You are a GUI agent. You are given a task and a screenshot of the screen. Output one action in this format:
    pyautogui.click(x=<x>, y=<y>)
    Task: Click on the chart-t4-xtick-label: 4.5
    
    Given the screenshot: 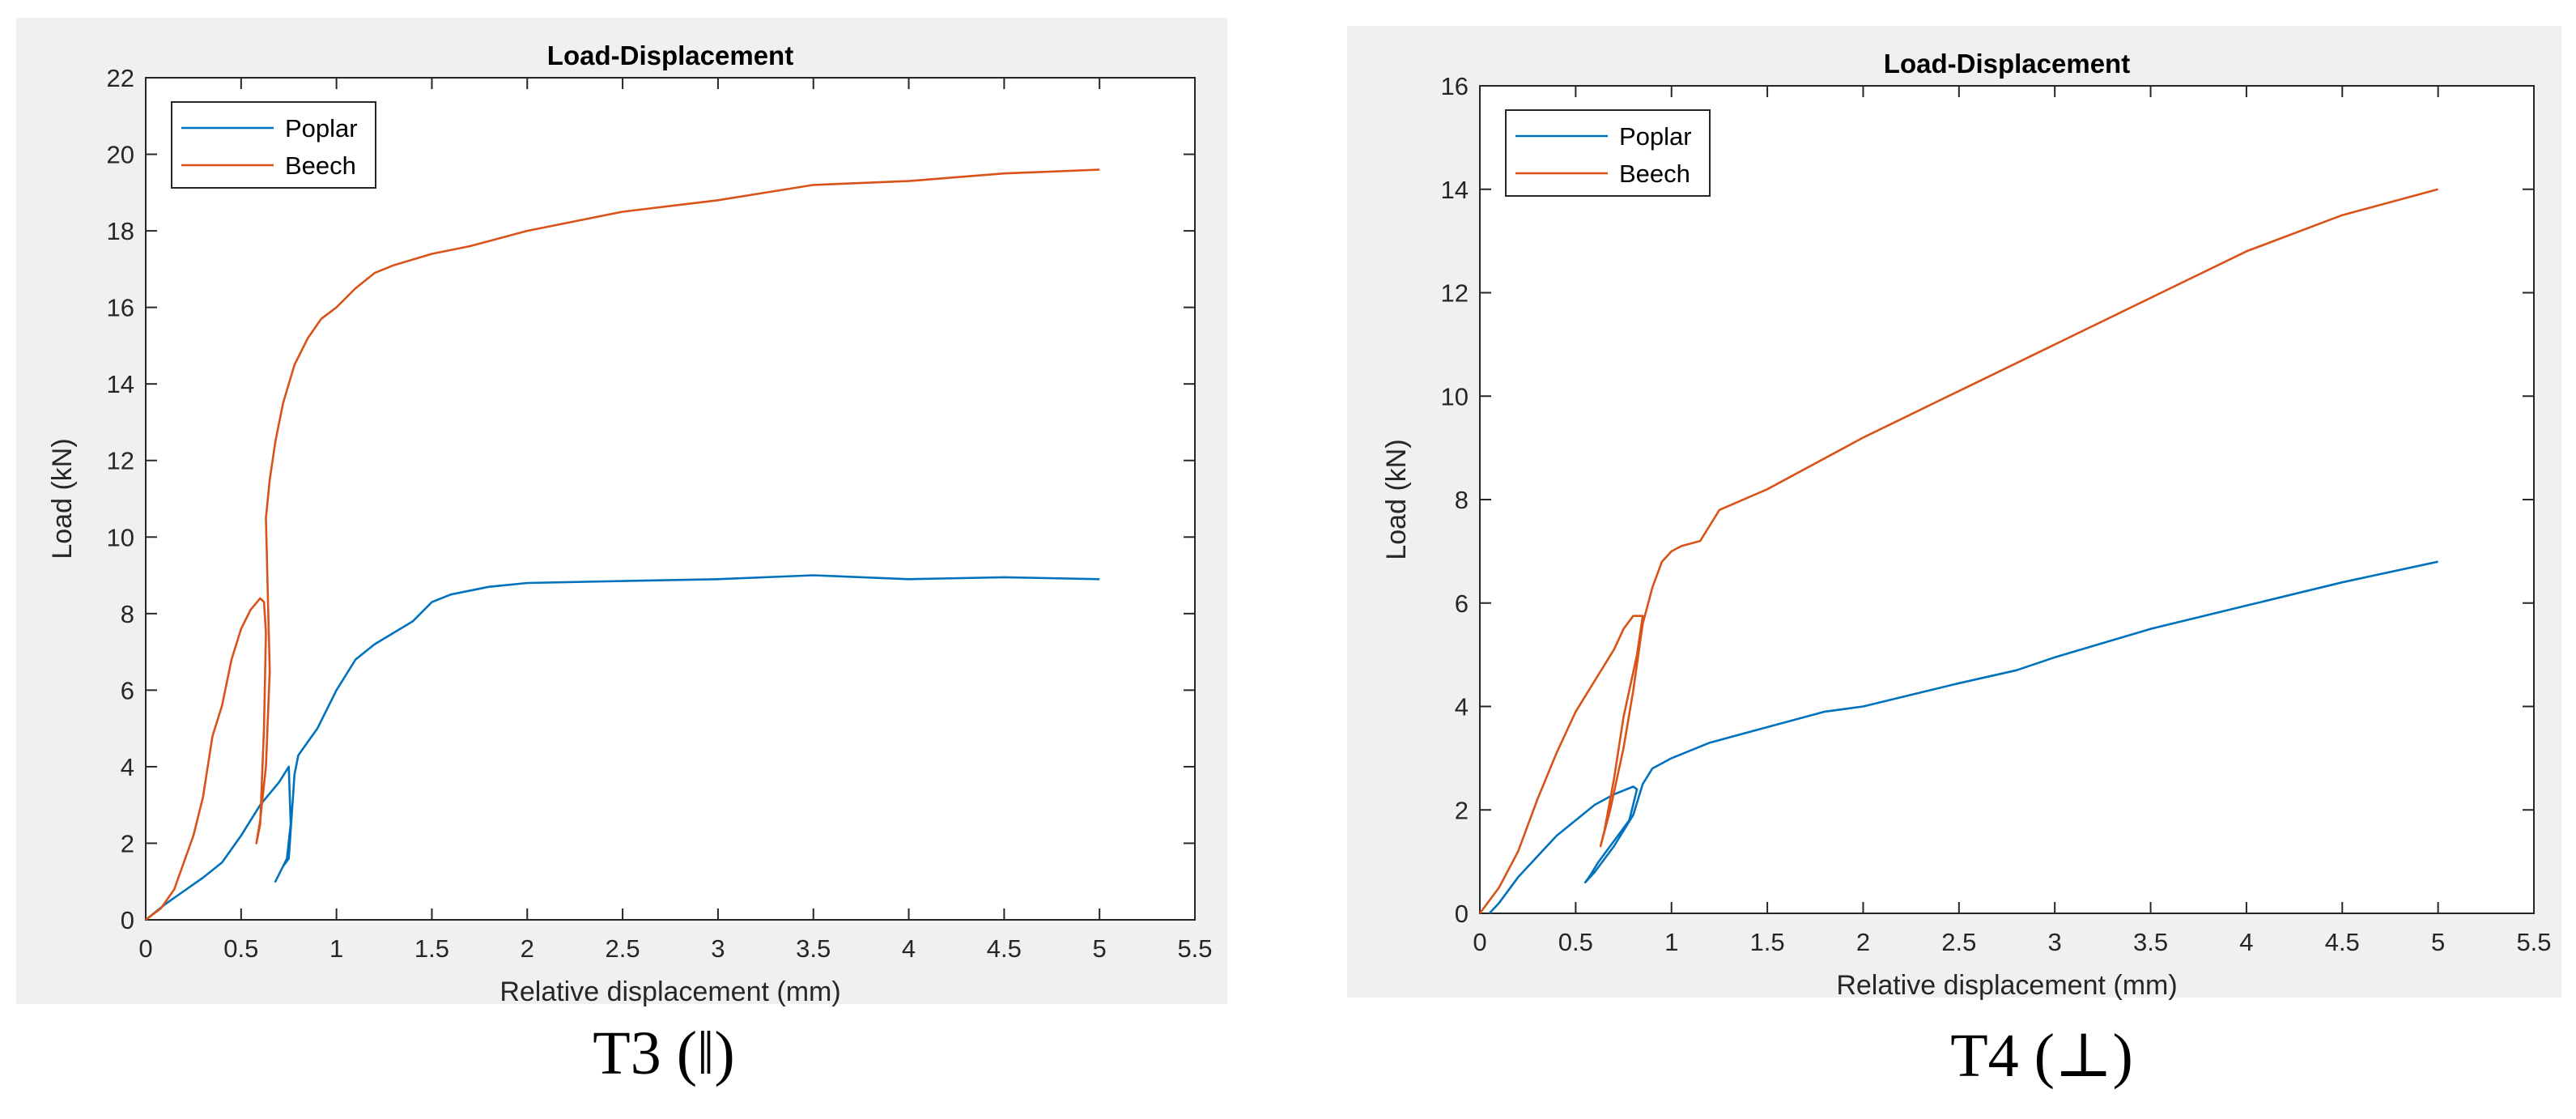 What is the action you would take?
    pyautogui.click(x=2342, y=942)
    